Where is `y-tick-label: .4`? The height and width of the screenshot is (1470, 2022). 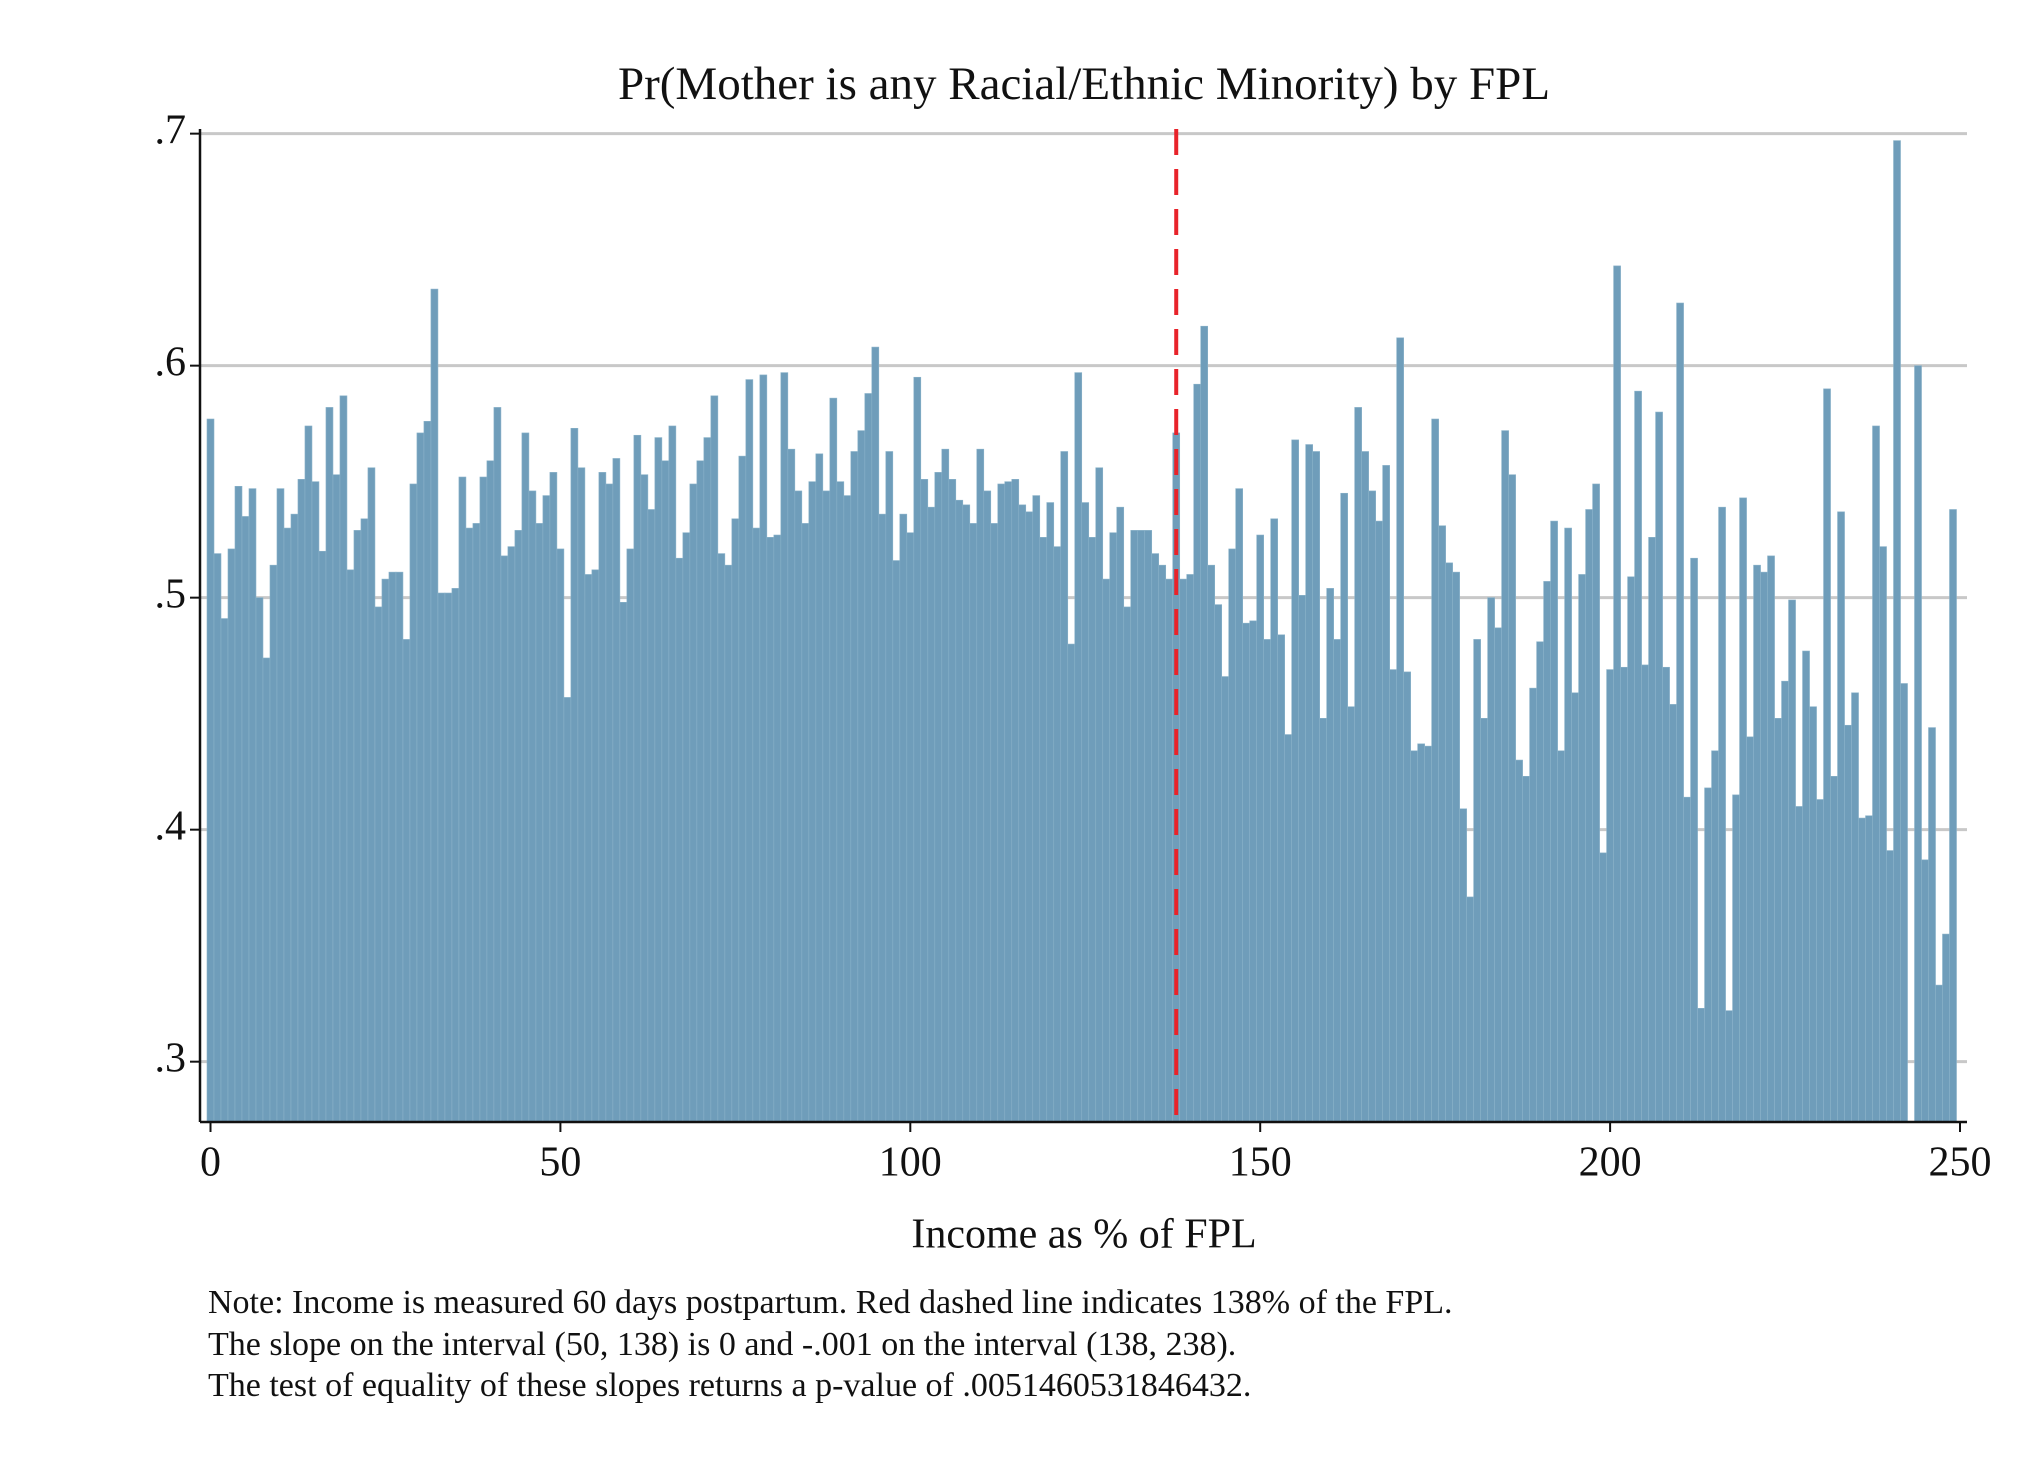
y-tick-label: .4 is located at coordinates (171, 826).